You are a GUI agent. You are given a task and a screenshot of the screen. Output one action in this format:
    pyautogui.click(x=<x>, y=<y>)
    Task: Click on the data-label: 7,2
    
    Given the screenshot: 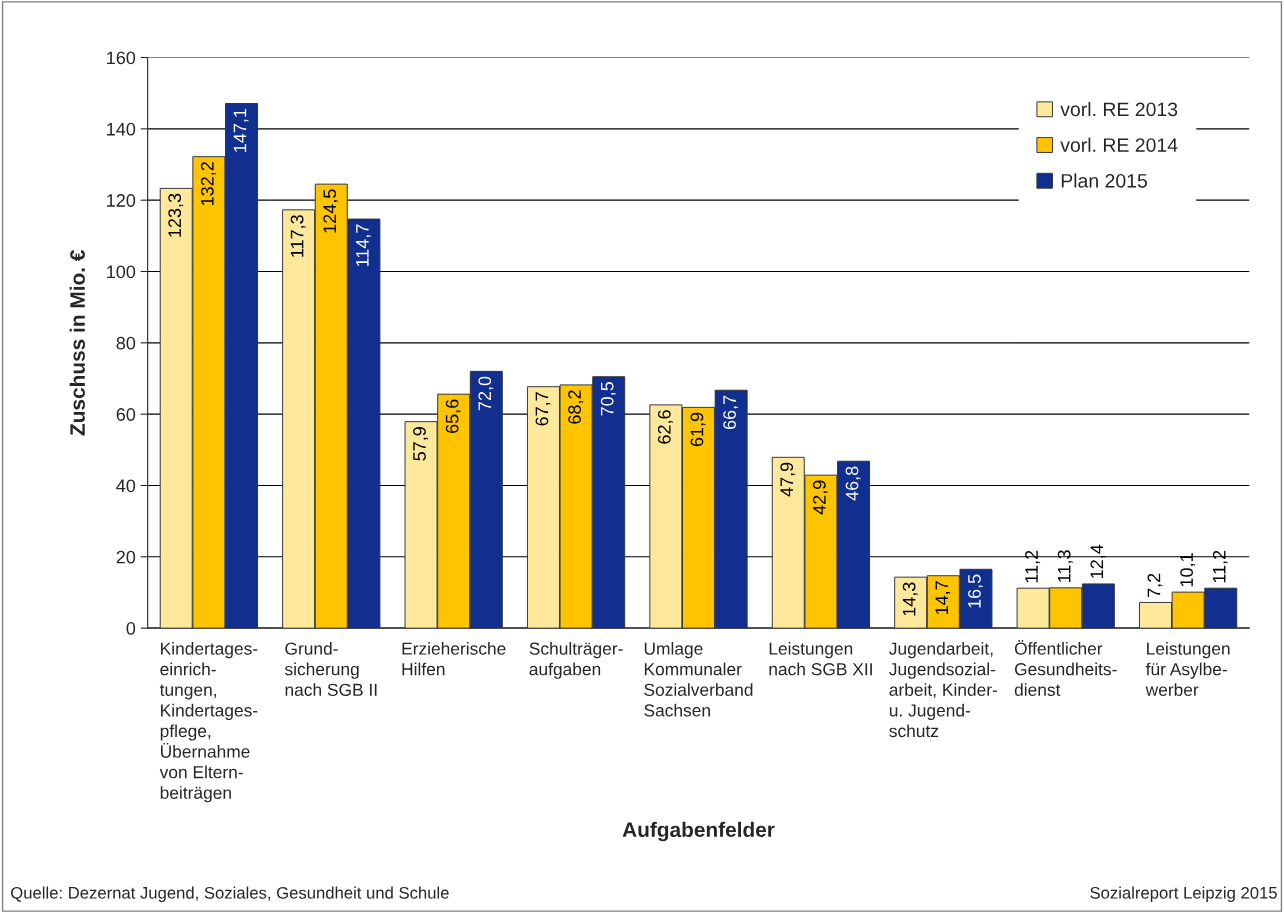 What is the action you would take?
    pyautogui.click(x=1155, y=585)
    